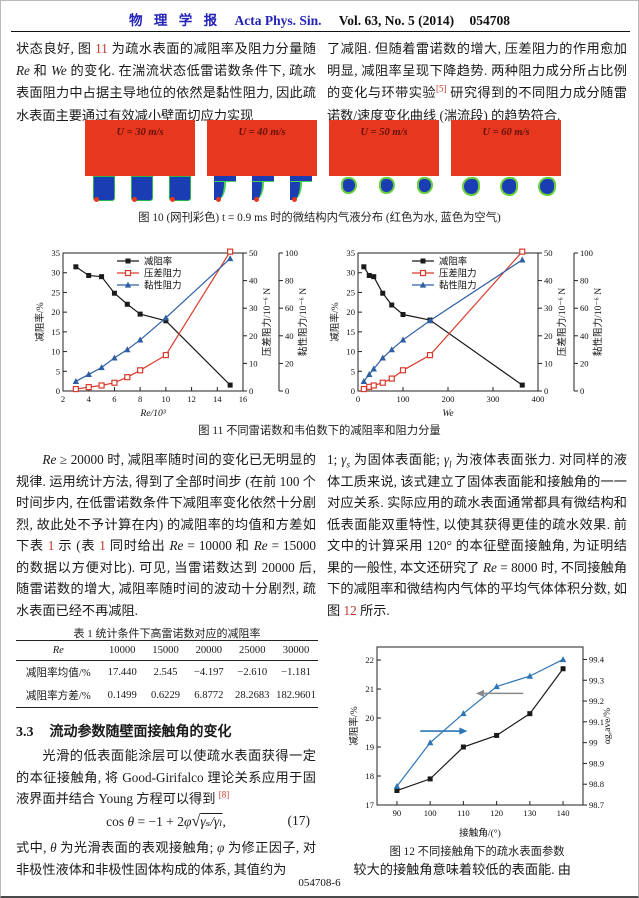 Image resolution: width=639 pixels, height=898 pixels. I want to click on section-3-3-heading: 3.3 流动参数随壁面接触角的变化, so click(166, 731).